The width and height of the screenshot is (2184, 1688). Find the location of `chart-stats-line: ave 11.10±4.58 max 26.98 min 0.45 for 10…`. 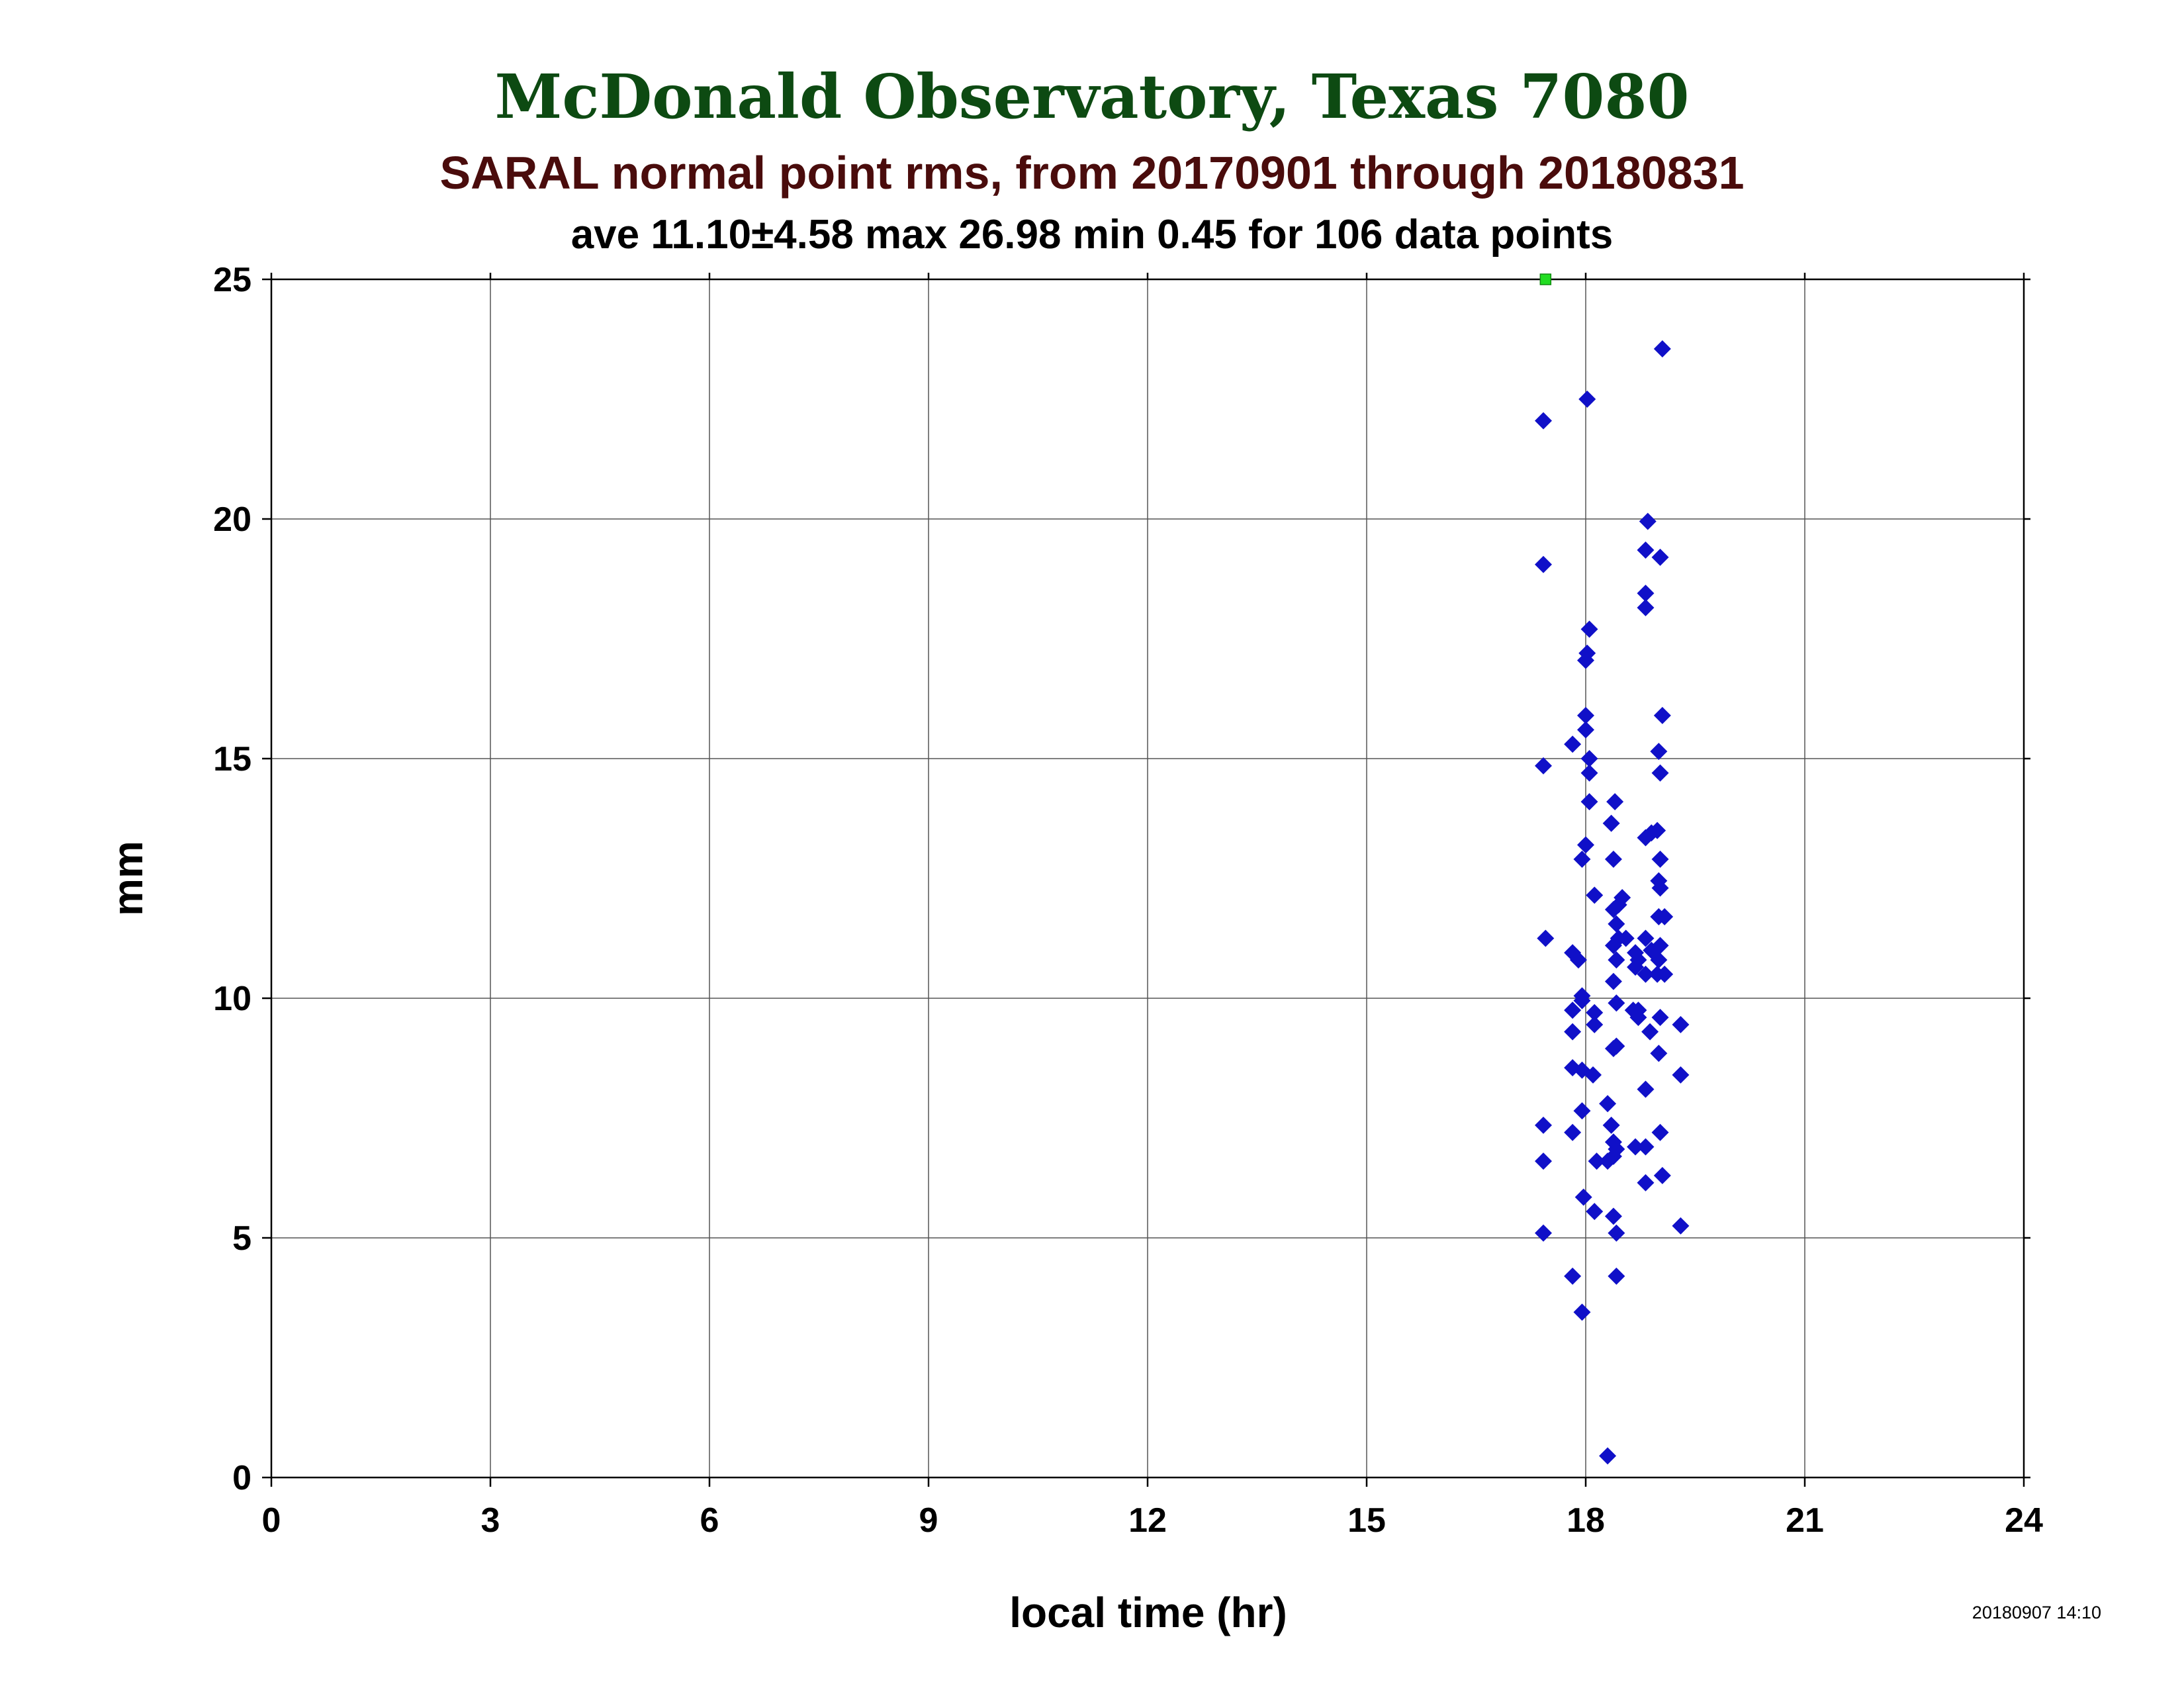

chart-stats-line: ave 11.10±4.58 max 26.98 min 0.45 for 10… is located at coordinates (1092, 235).